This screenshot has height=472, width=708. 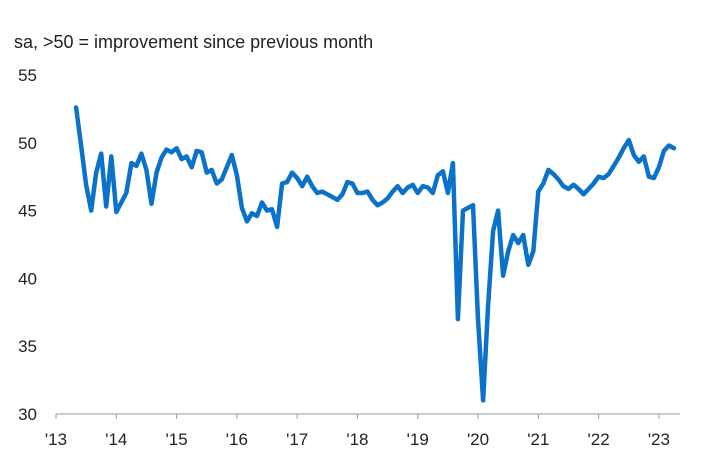 I want to click on y-tick-label: 45, so click(x=27, y=211).